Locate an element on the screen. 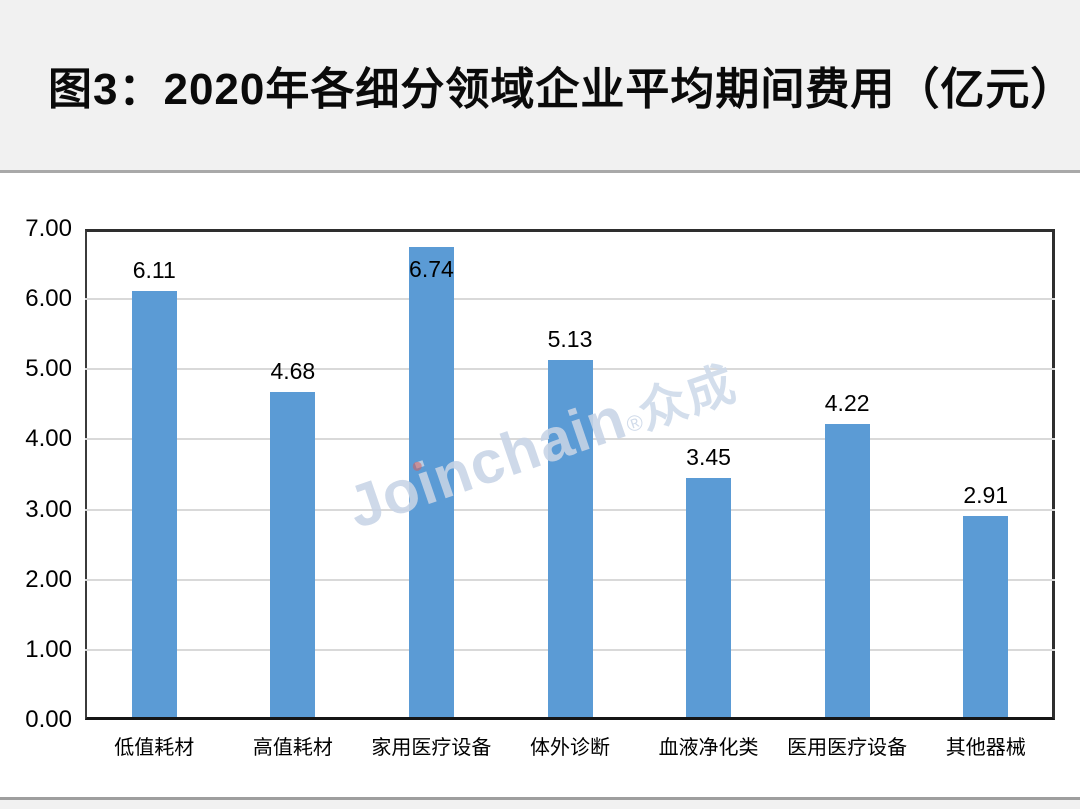  bar-其他器械 is located at coordinates (986, 616).